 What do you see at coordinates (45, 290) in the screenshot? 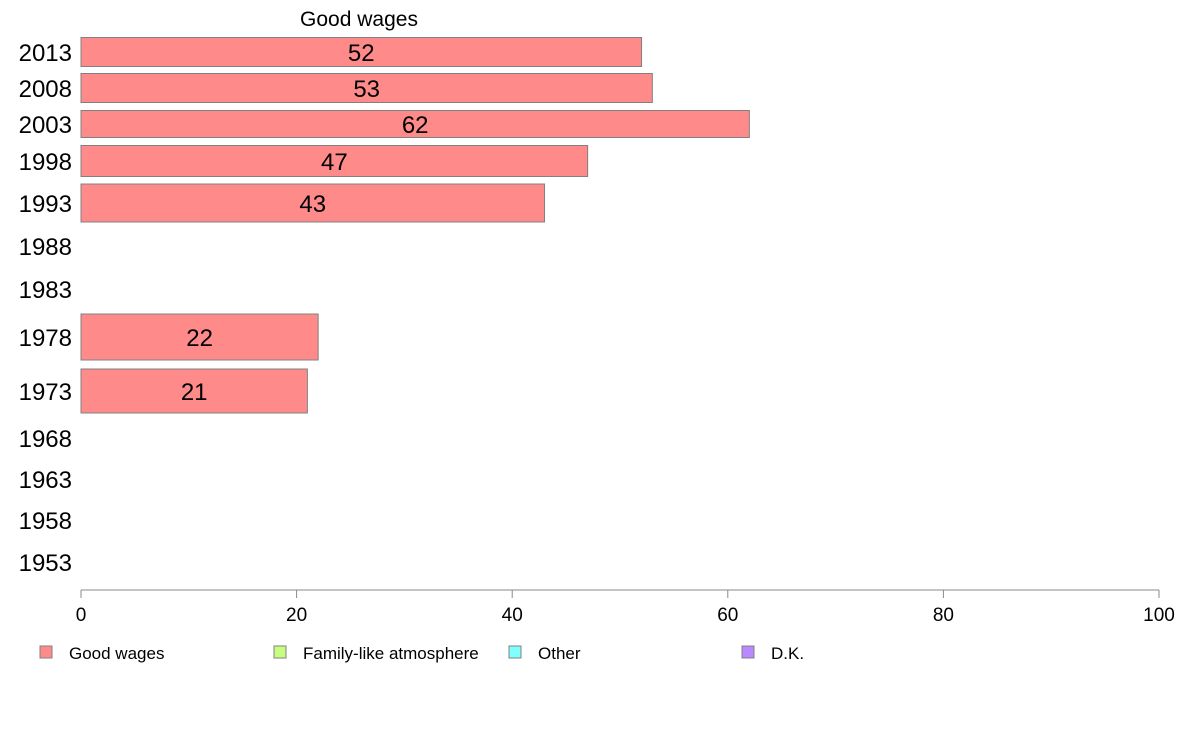
I see `y-tick-label-1983: 1983` at bounding box center [45, 290].